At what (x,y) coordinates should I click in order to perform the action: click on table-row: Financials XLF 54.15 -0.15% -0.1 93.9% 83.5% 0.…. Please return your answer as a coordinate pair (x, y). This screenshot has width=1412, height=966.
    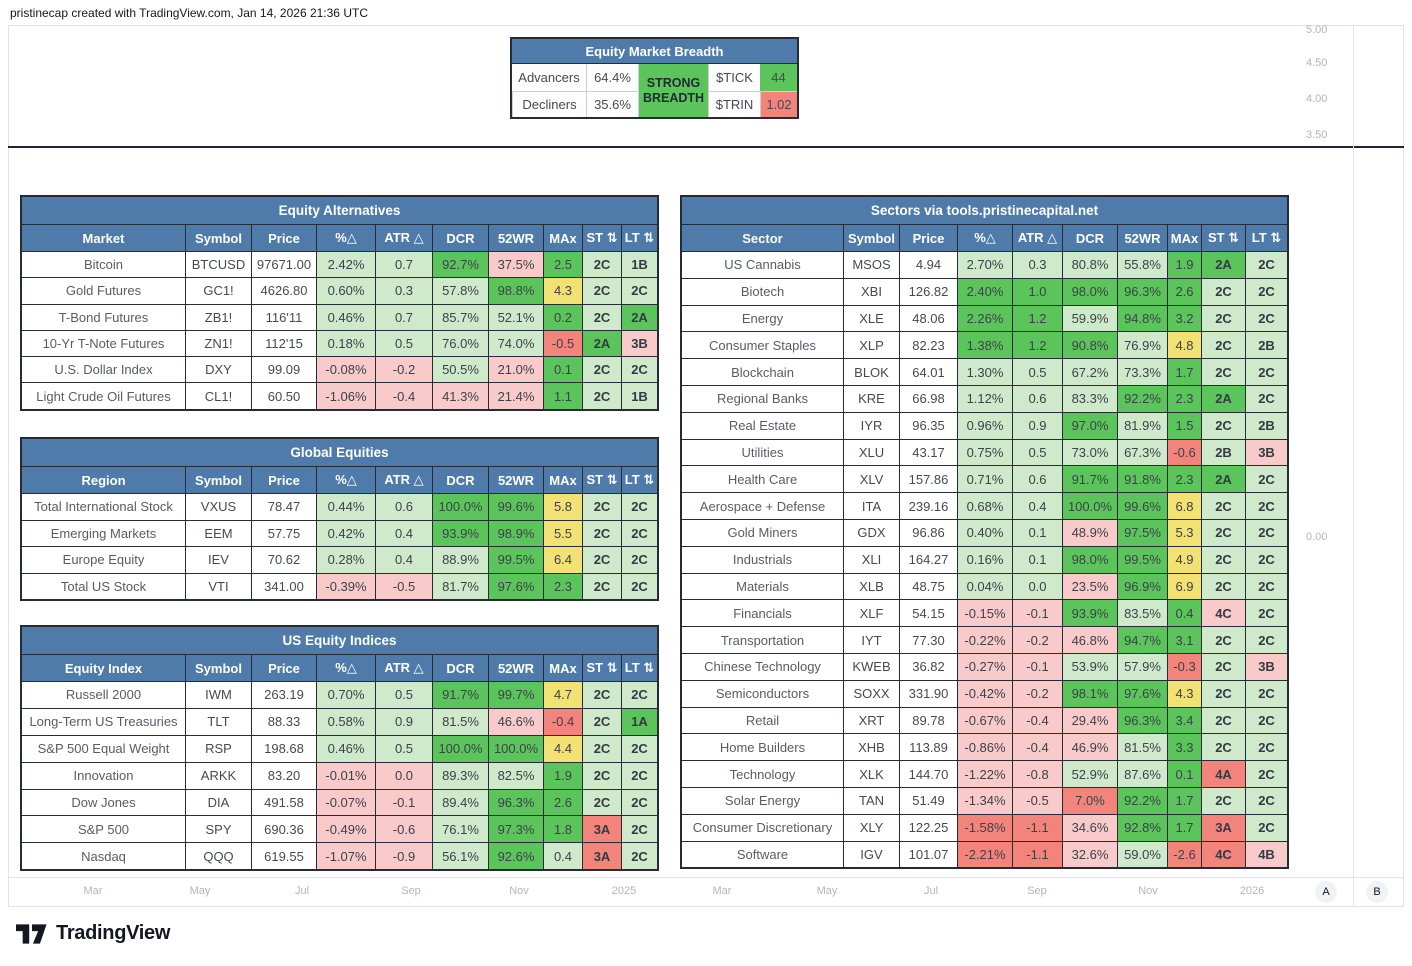
    Looking at the image, I should click on (984, 613).